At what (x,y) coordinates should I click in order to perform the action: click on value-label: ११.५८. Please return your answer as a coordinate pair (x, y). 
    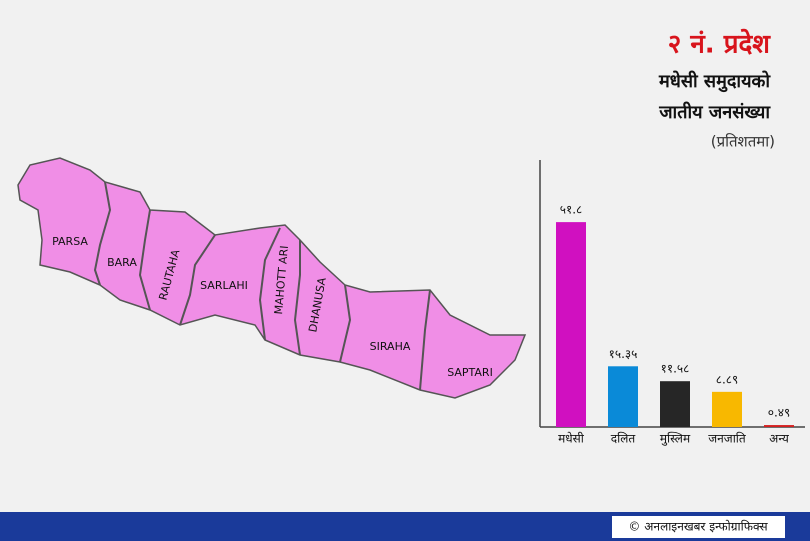
    Looking at the image, I should click on (675, 369).